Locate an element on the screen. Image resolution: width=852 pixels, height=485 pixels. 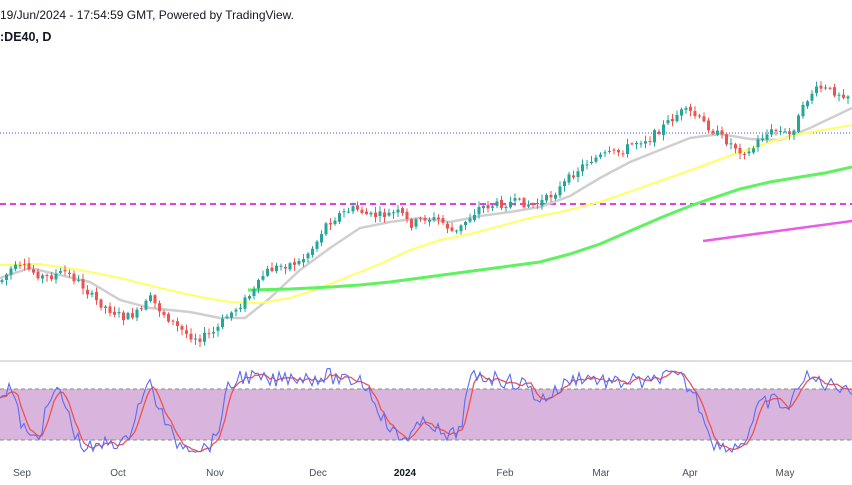
x-tick-label: Nov is located at coordinates (215, 473).